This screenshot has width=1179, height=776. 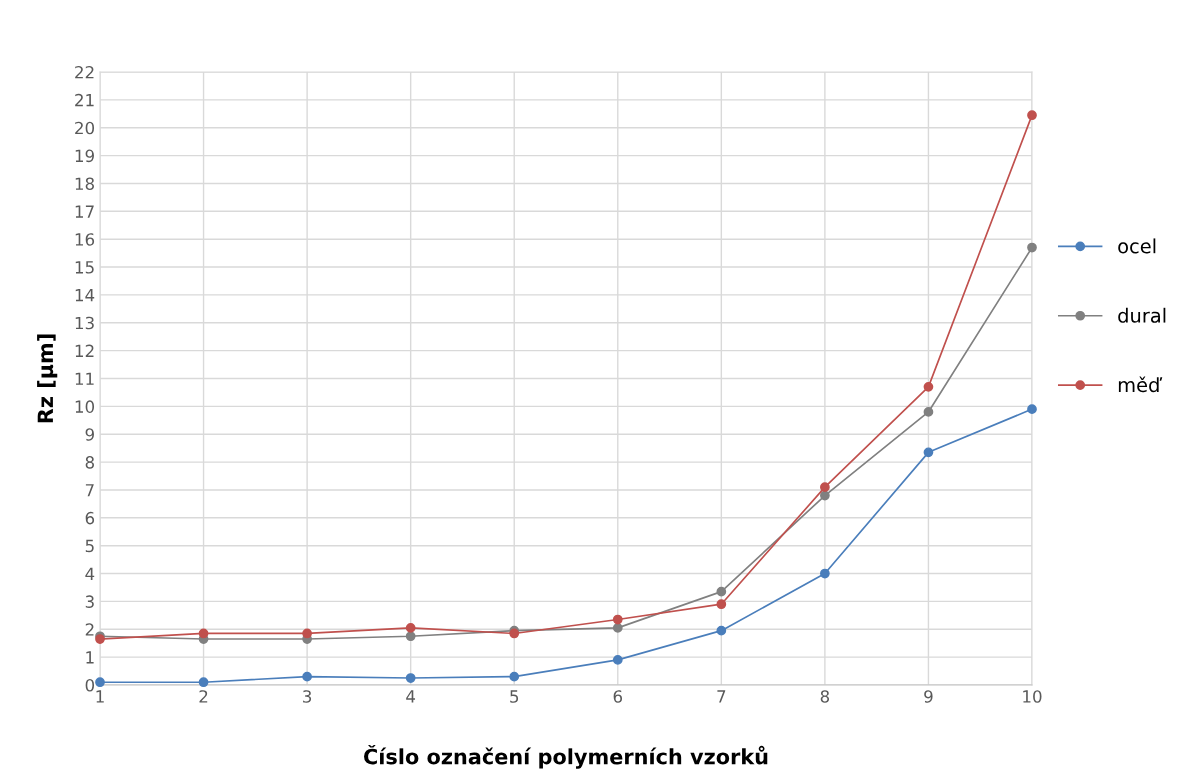 I want to click on y-tick-label: 20, so click(x=85, y=128).